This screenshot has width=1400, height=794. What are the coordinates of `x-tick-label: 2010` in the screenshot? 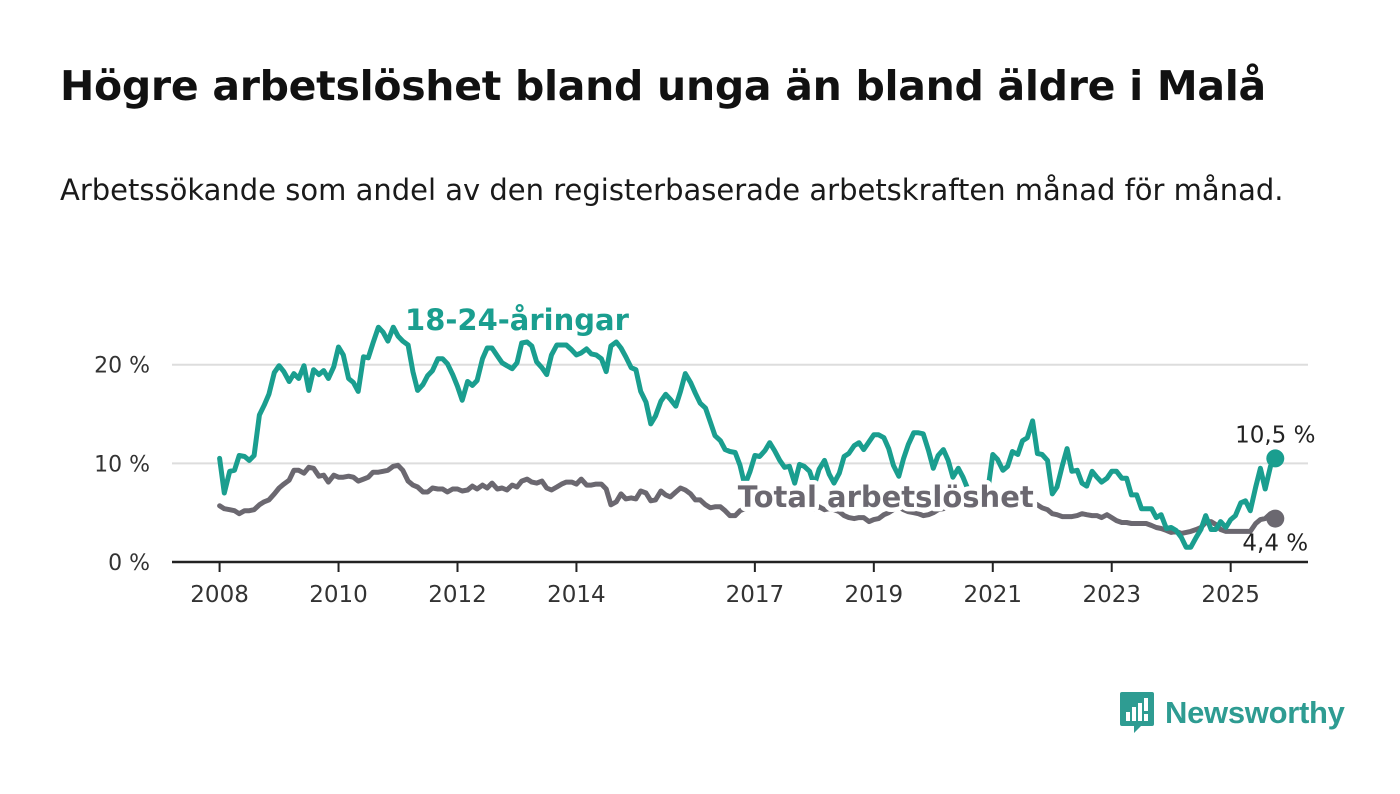 It's located at (338, 595).